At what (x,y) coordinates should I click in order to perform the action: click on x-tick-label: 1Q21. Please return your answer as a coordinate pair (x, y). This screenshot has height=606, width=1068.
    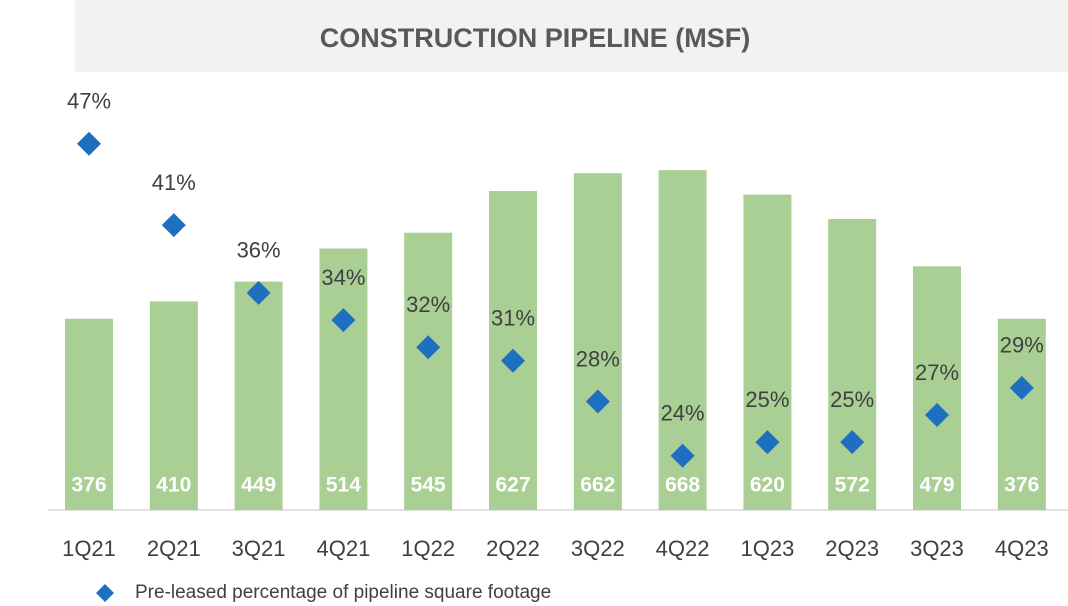
    Looking at the image, I should click on (89, 548).